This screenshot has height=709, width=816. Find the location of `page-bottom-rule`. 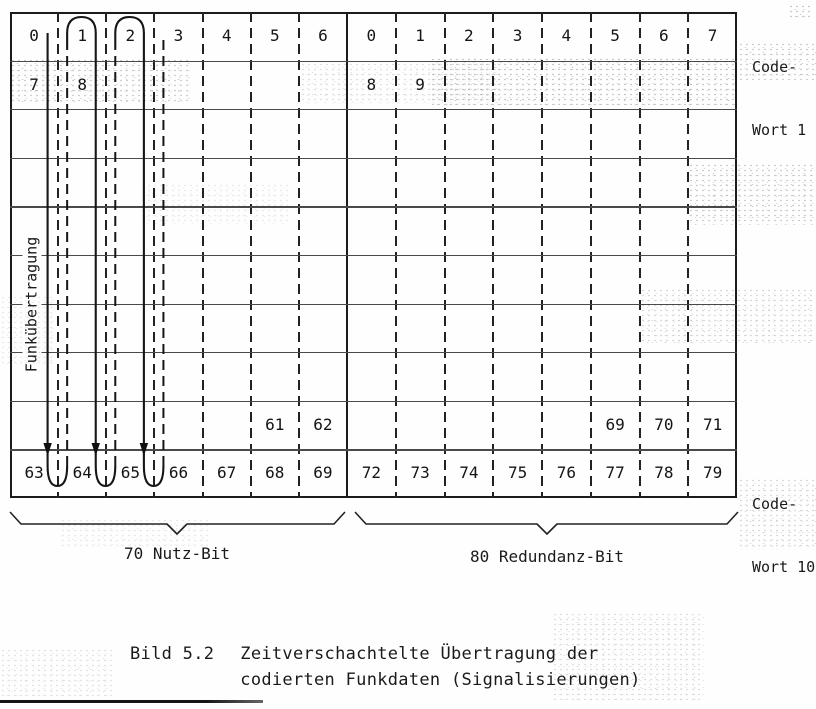

page-bottom-rule is located at coordinates (131, 702).